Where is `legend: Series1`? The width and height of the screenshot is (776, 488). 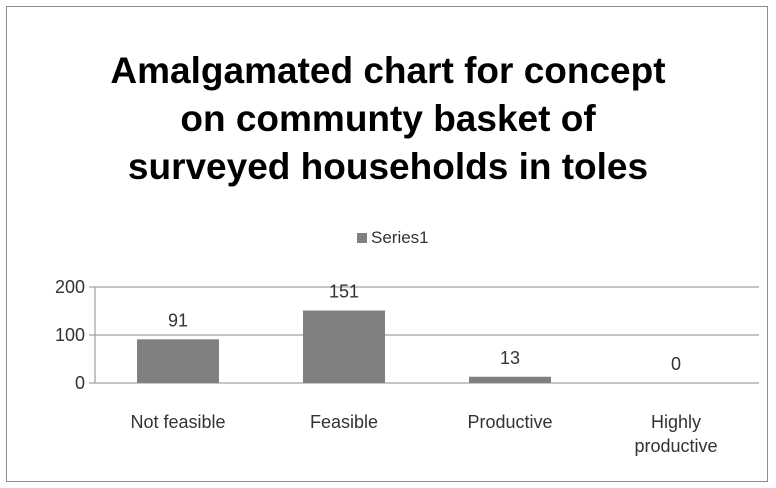
legend: Series1 is located at coordinates (393, 237).